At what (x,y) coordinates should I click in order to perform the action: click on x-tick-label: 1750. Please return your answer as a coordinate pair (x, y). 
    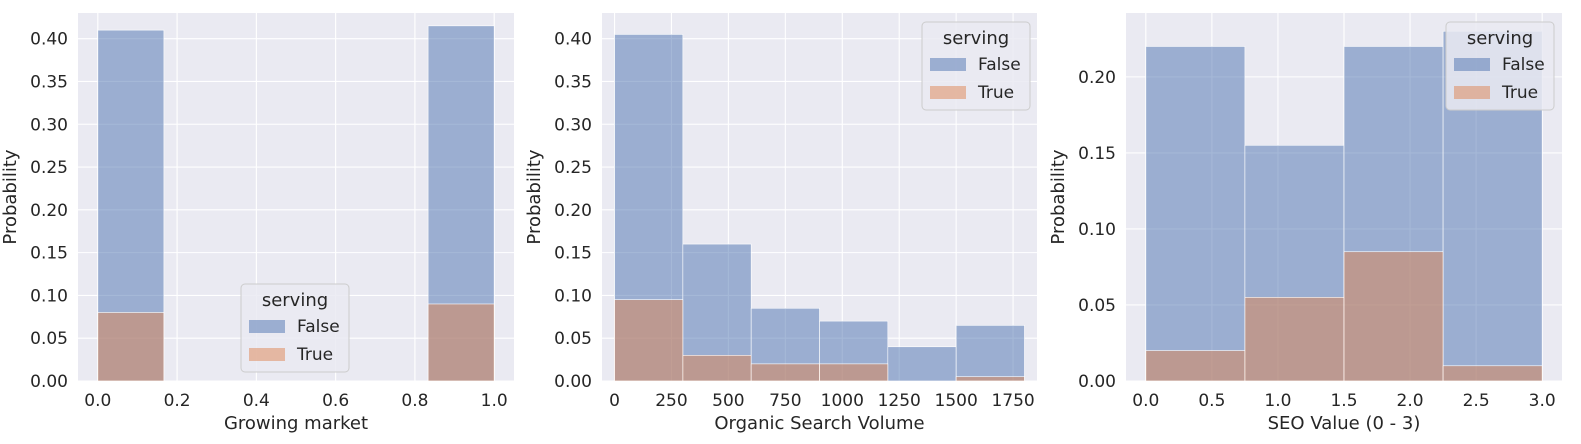
    Looking at the image, I should click on (1012, 401).